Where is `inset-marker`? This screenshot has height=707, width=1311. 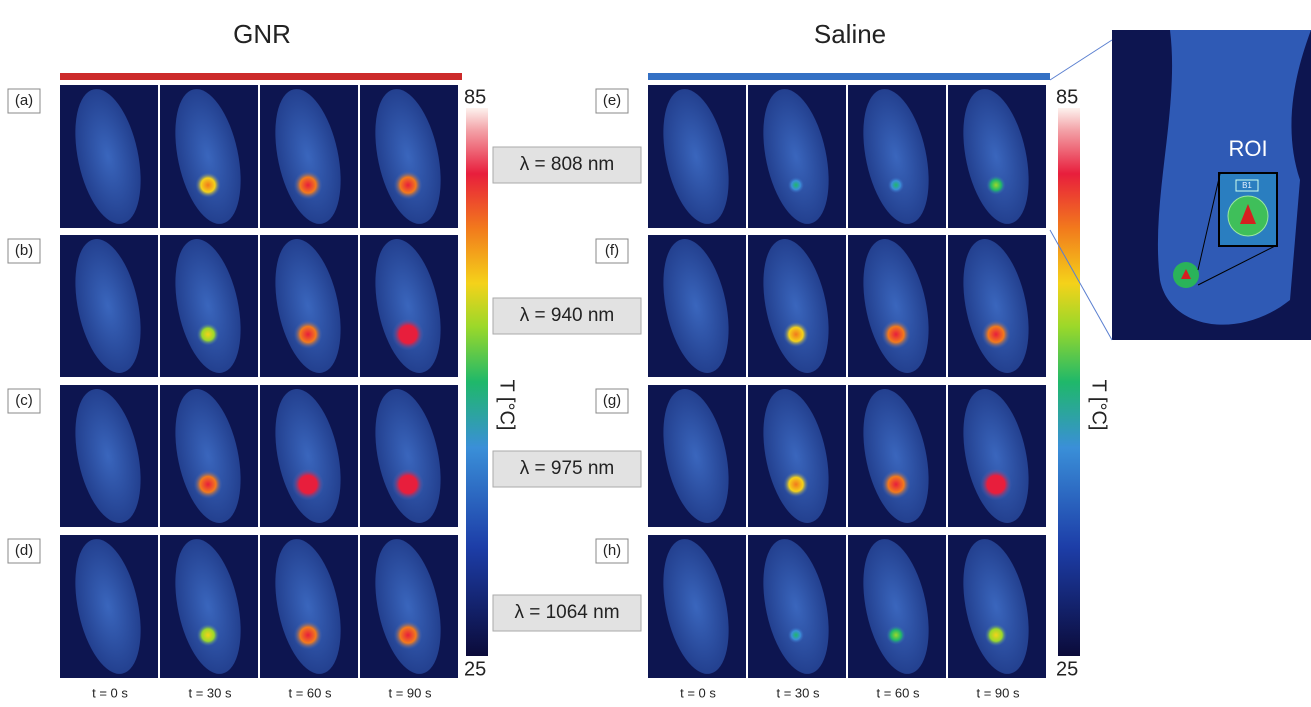 inset-marker is located at coordinates (1186, 274).